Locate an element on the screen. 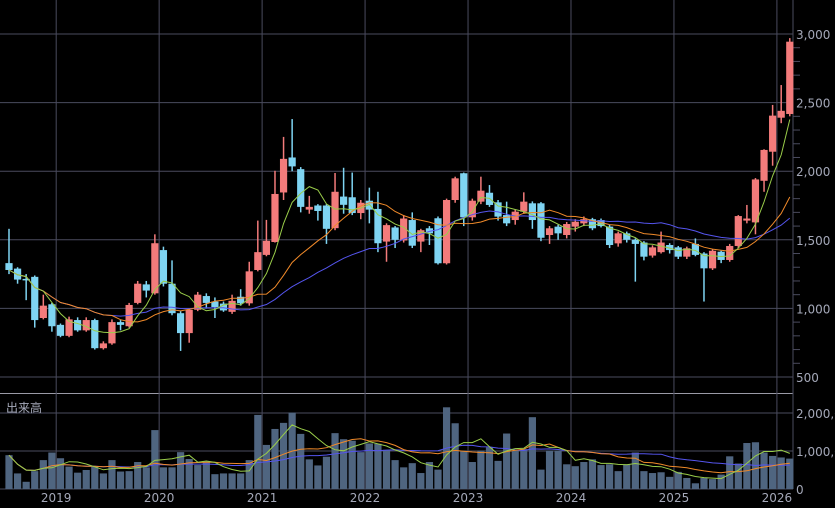 The image size is (835, 508). volume-ma-short is located at coordinates (399, 452).